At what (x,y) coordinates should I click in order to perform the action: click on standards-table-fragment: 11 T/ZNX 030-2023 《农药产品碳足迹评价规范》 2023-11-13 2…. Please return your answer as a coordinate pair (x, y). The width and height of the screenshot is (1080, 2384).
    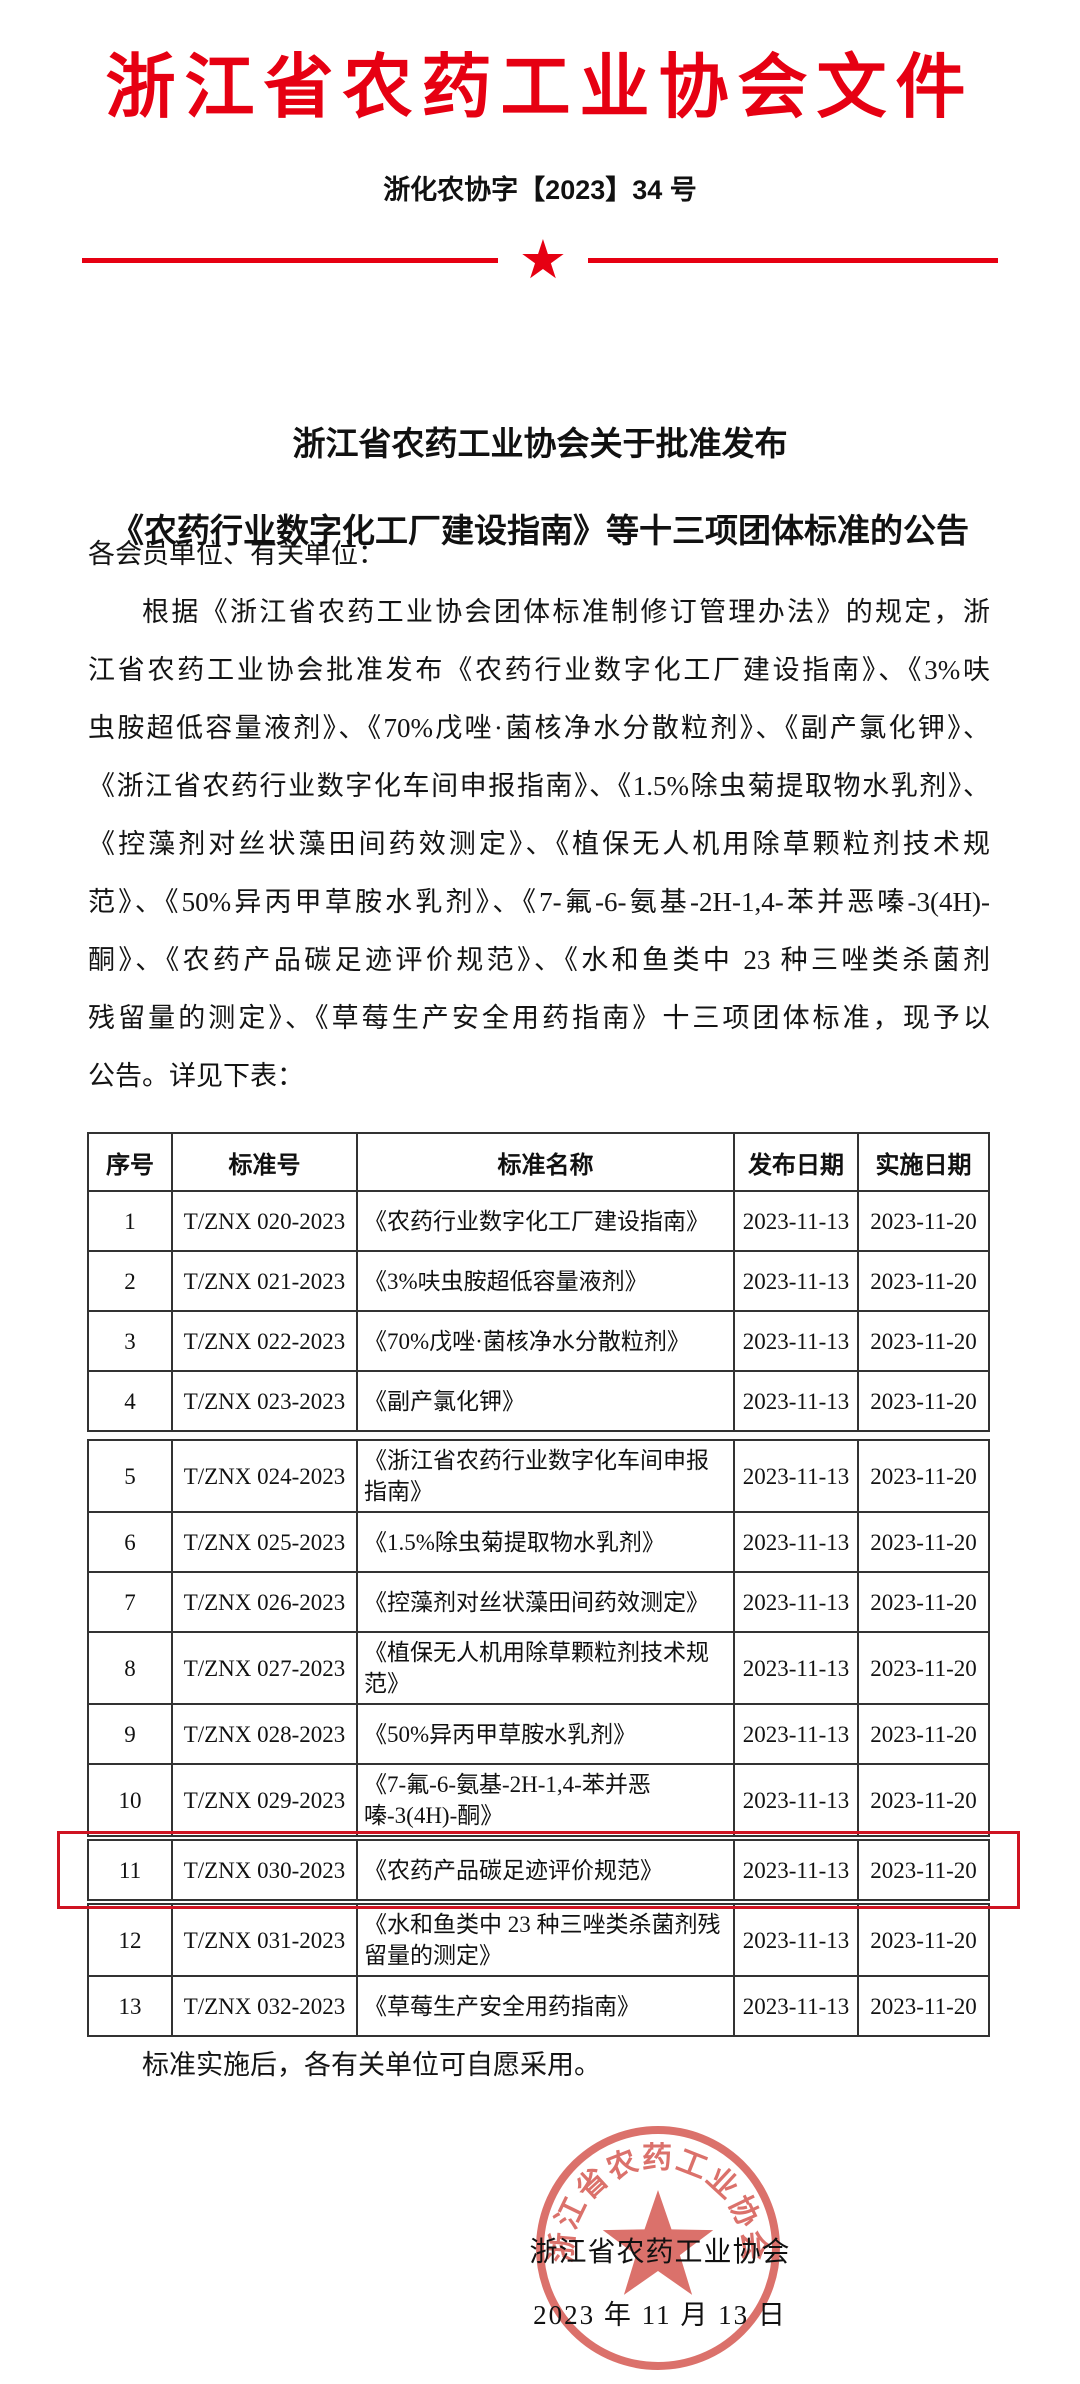
    Looking at the image, I should click on (538, 1870).